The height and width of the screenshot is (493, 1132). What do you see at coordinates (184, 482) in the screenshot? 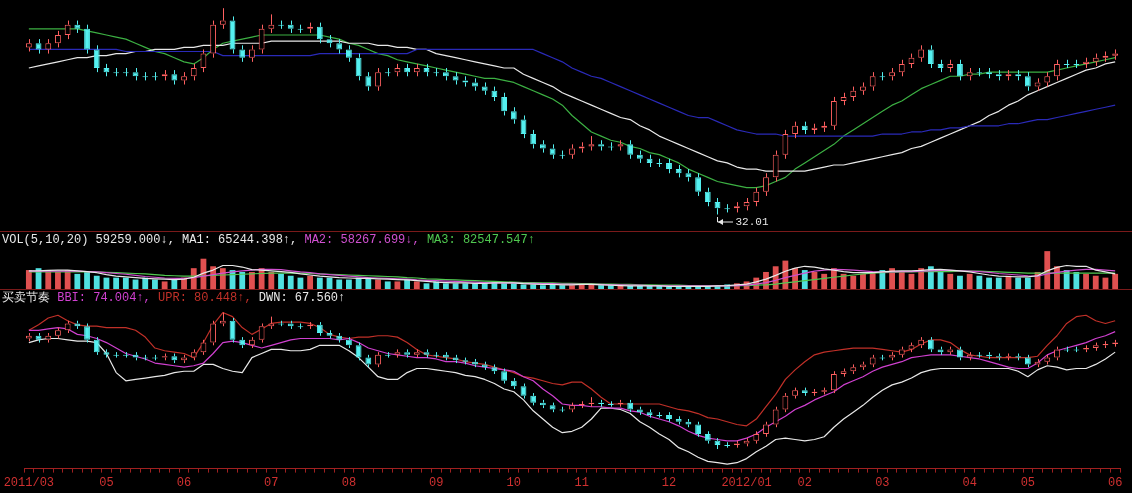
I see `x-tick-label: 06` at bounding box center [184, 482].